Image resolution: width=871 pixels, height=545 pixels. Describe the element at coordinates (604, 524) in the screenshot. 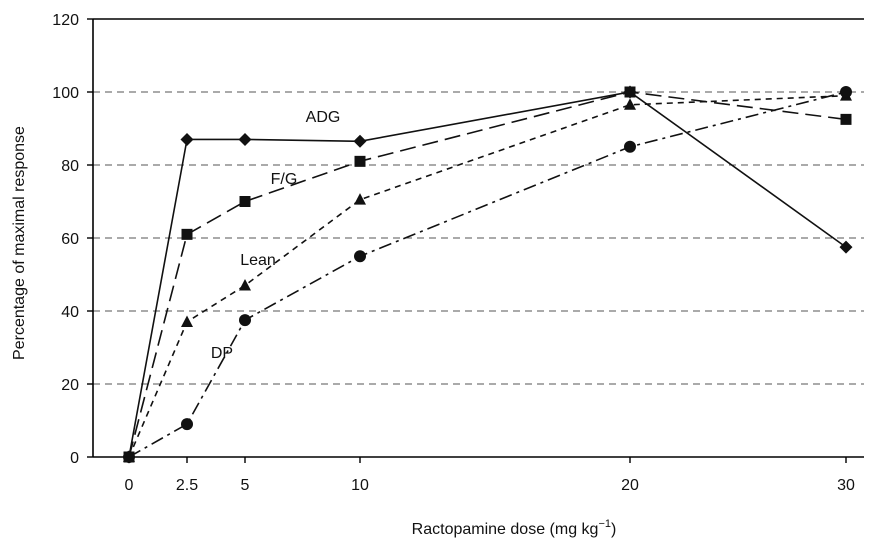

I see `x-axis-label-superscript: −1` at that location.